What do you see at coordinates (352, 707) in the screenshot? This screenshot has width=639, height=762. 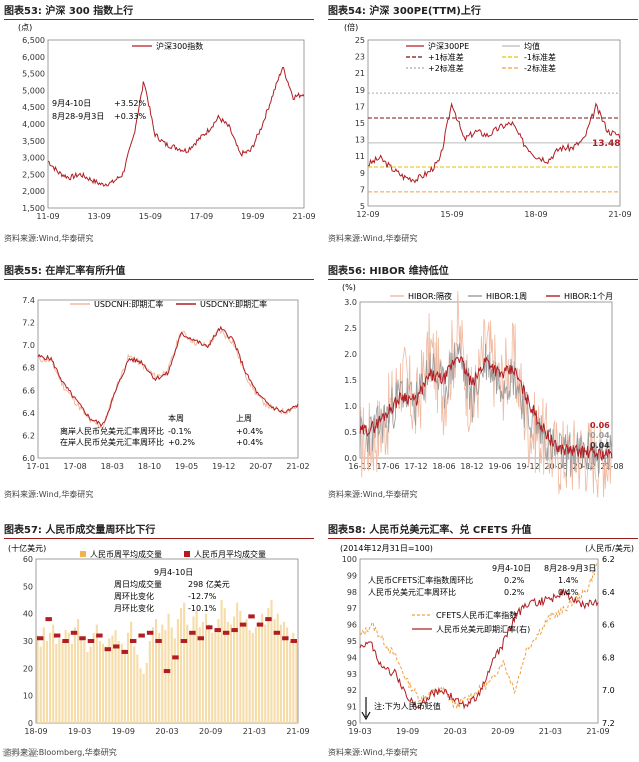 I see `y-tick-label-c58: 91` at bounding box center [352, 707].